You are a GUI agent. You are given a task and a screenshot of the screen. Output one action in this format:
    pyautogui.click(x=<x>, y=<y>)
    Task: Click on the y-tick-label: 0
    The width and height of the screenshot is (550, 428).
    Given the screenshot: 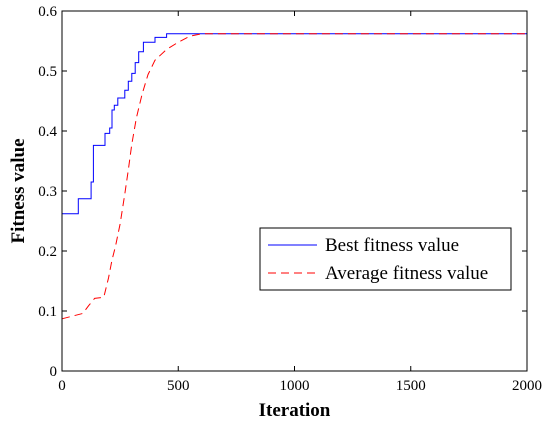 What is the action you would take?
    pyautogui.click(x=54, y=372)
    